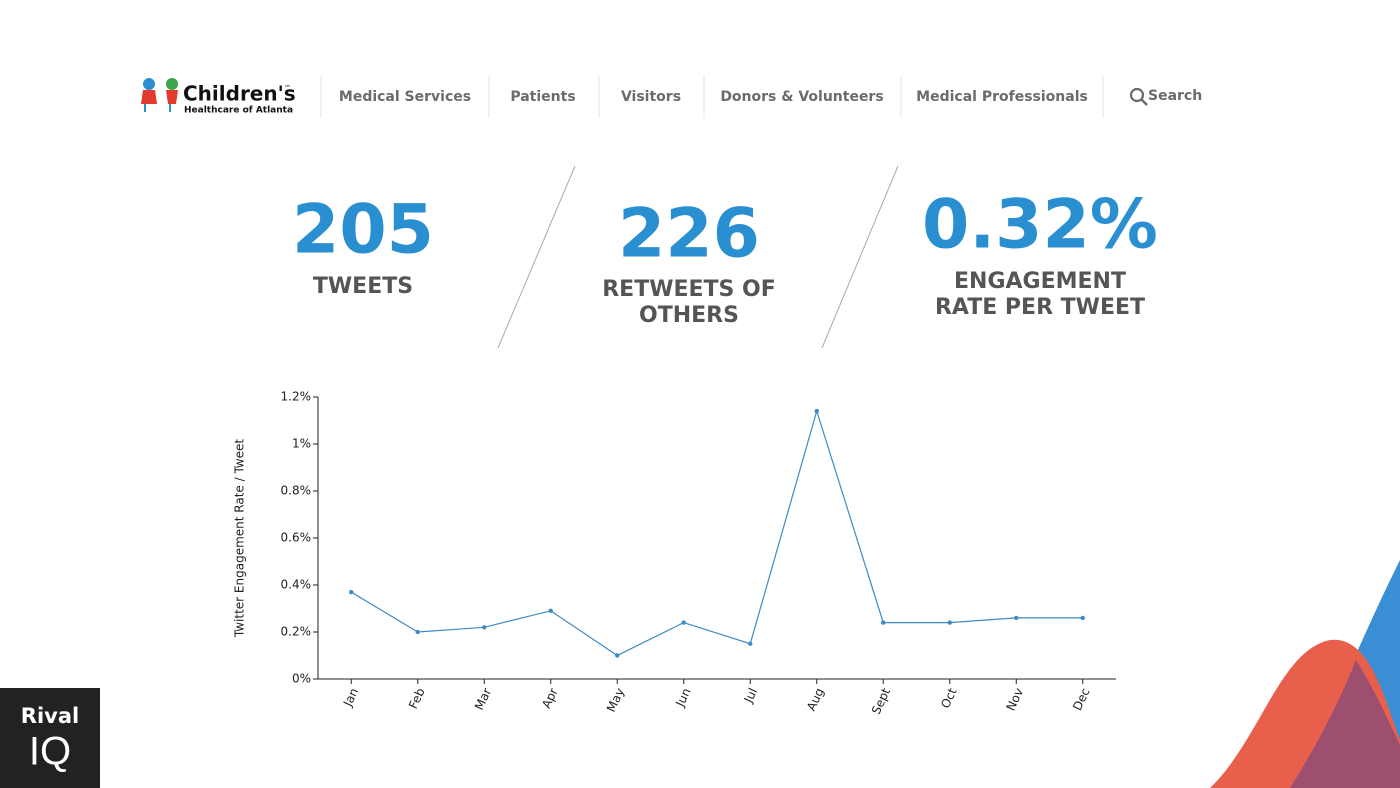 This screenshot has height=788, width=1400. Describe the element at coordinates (239, 94) in the screenshot. I see `logo-name: Children's` at that location.